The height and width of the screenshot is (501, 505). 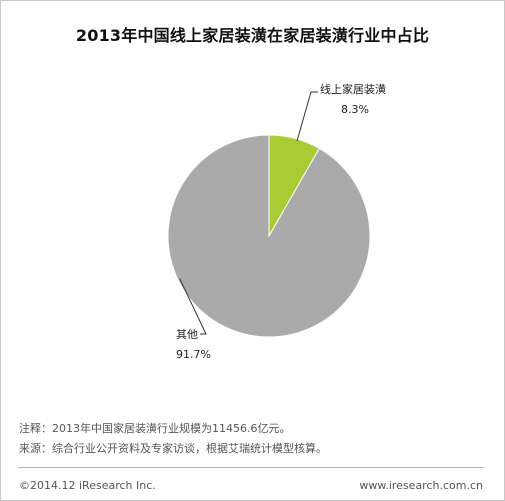 I want to click on source-text: 来源：综合行业公开资料及专家访谈，根据艾瑞统计模型核算。, so click(x=173, y=448).